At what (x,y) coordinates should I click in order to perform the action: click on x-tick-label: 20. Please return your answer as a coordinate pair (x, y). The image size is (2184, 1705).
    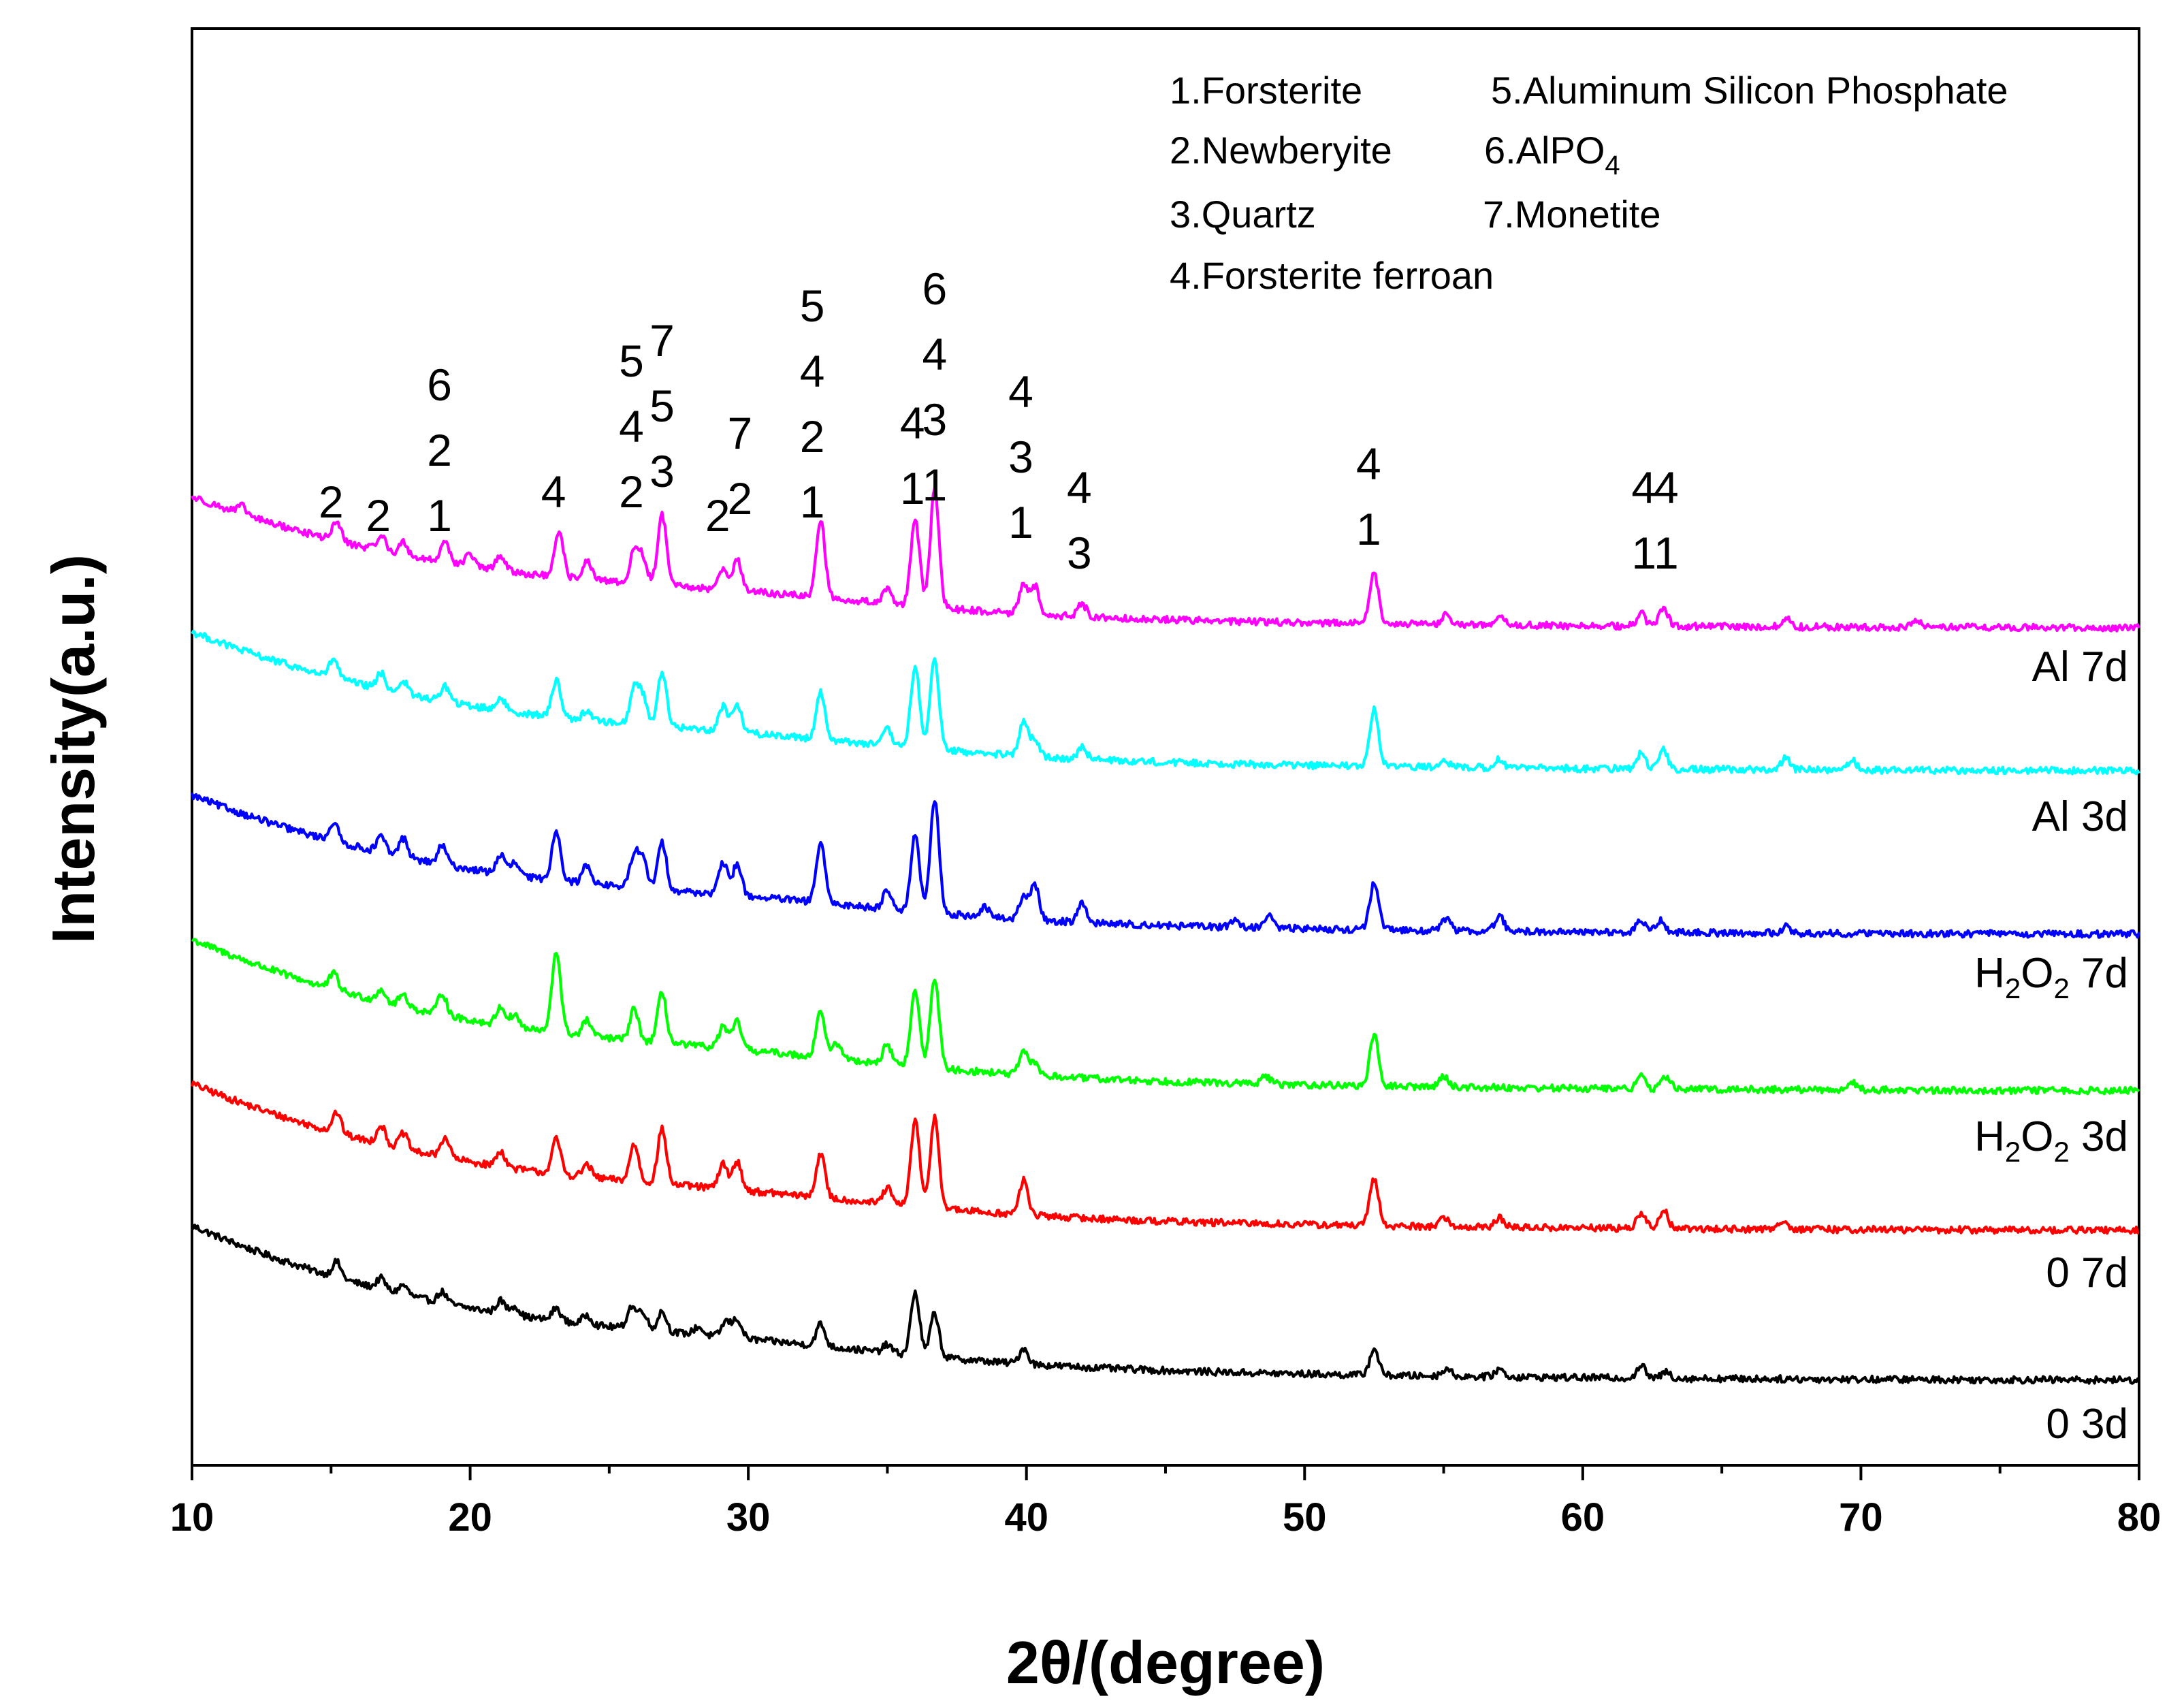
    Looking at the image, I should click on (470, 1517).